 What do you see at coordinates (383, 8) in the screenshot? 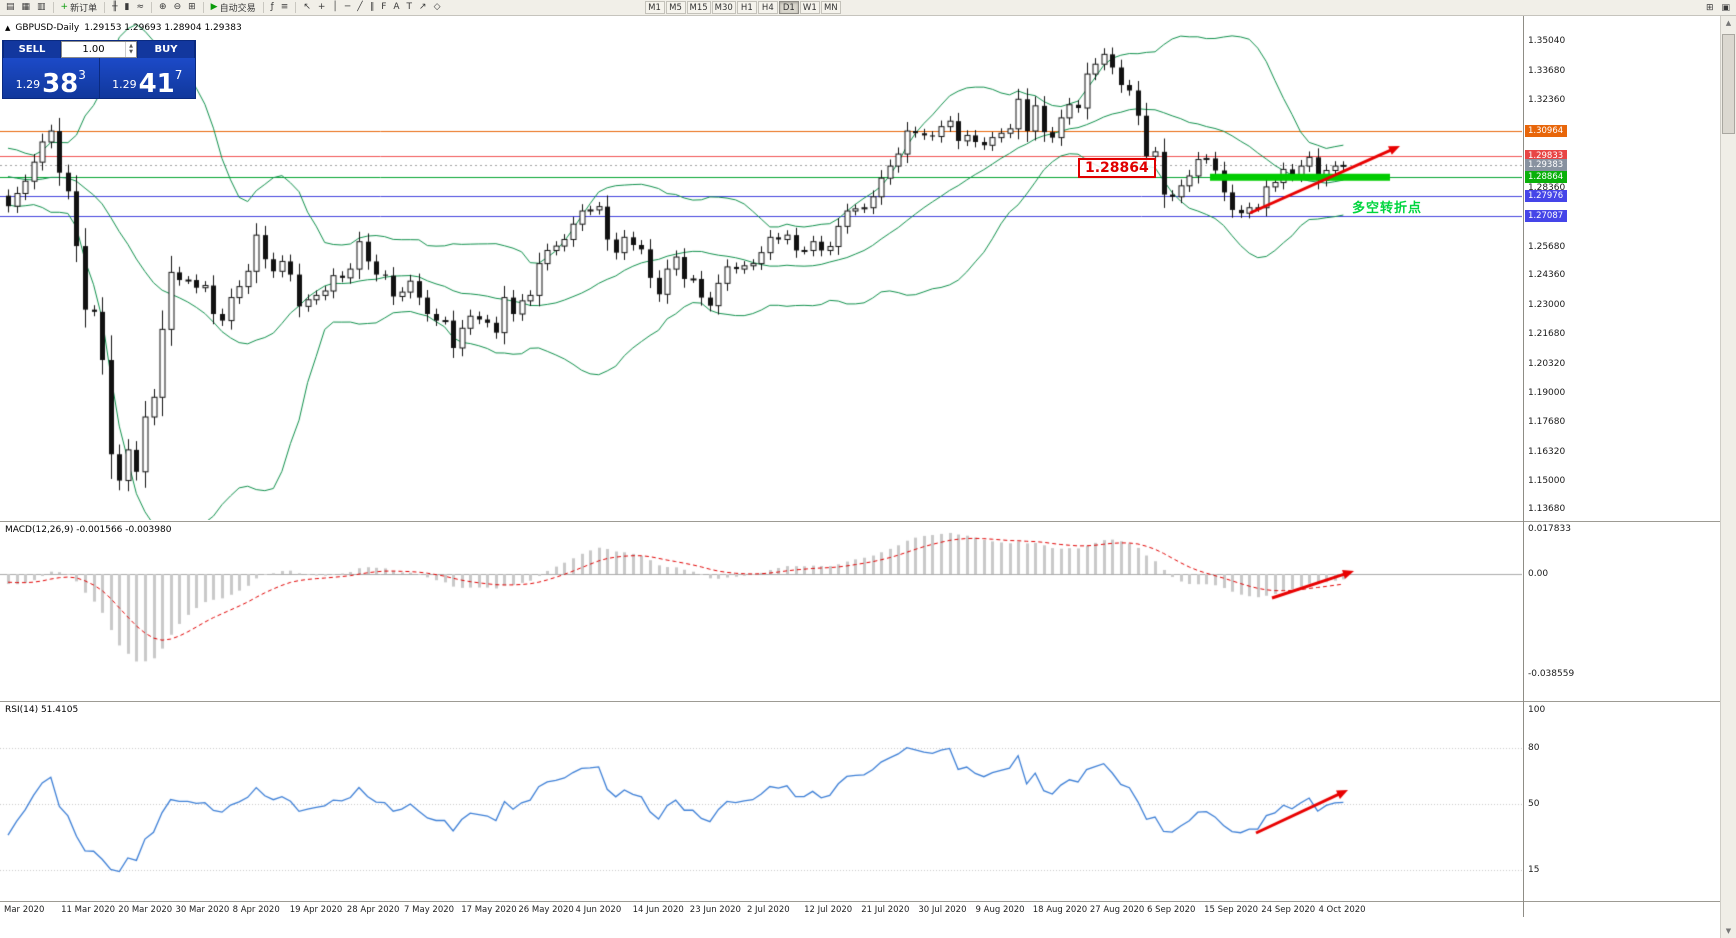
I see `fibonacci-icon: F` at bounding box center [383, 8].